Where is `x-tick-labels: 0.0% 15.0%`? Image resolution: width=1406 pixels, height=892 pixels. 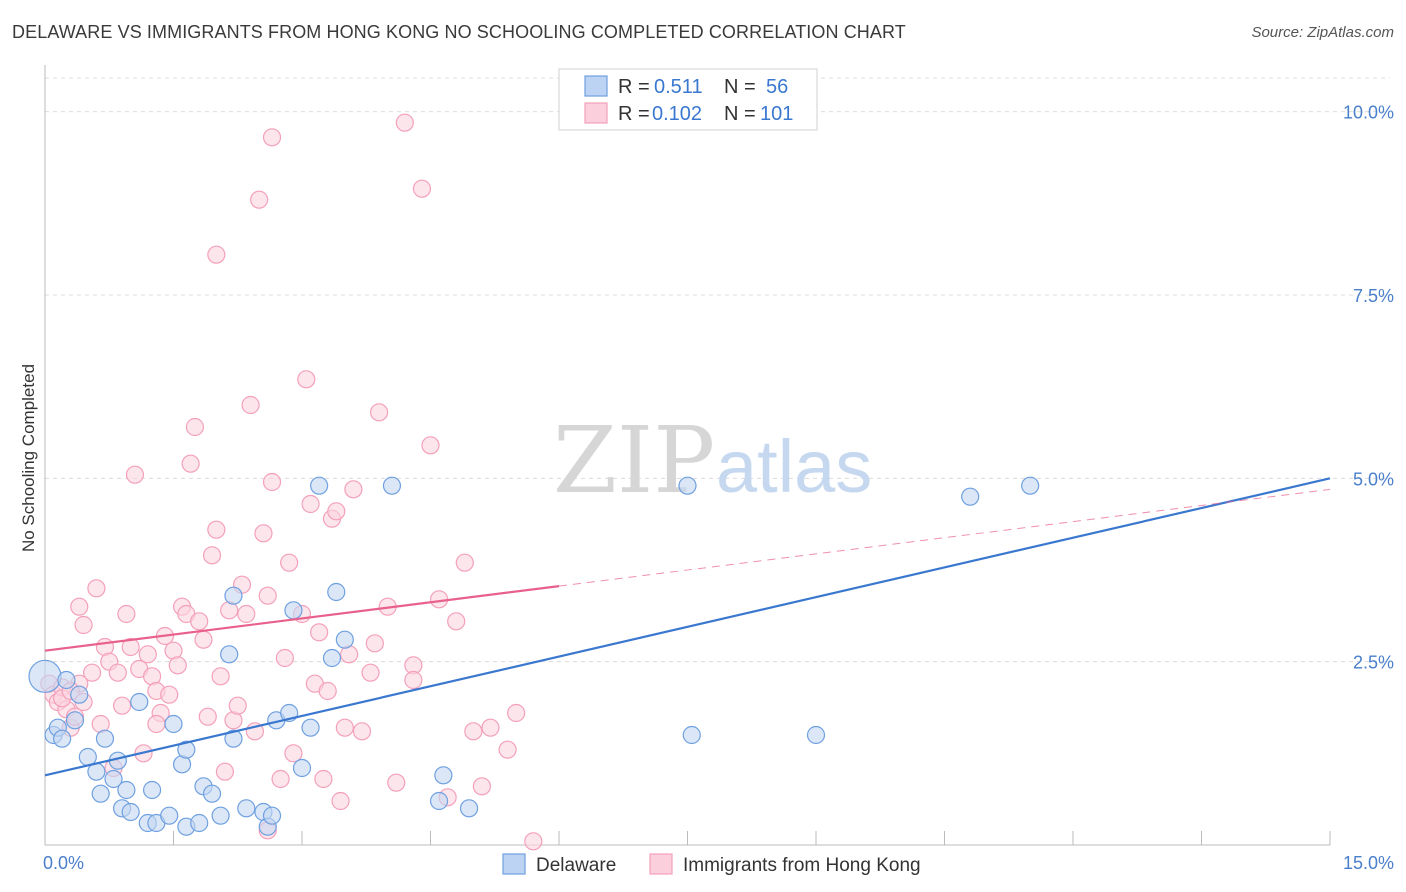 x-tick-labels: 0.0% 15.0% is located at coordinates (718, 863).